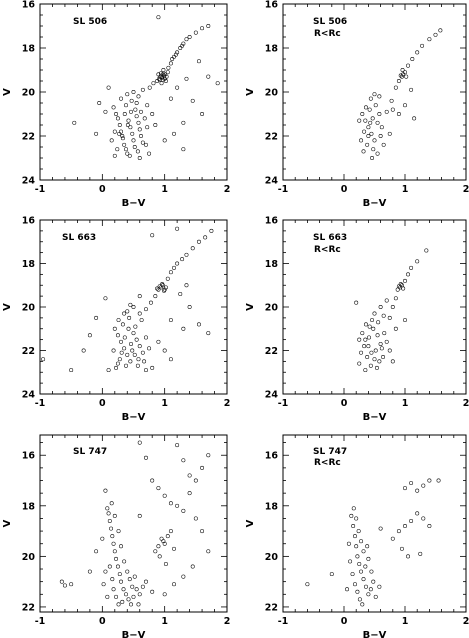 This screenshot has width=469, height=638. I want to click on cluster-name-label: SL 506, so click(90, 22).